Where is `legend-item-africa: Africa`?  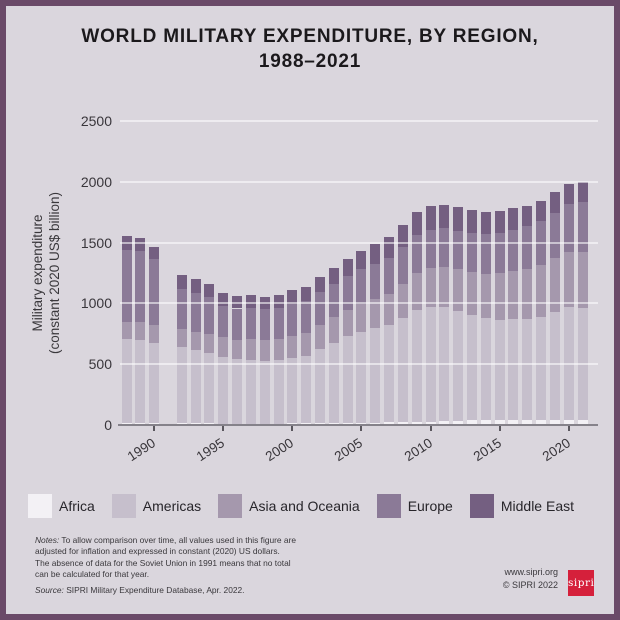
legend-item-africa: Africa is located at coordinates (61, 506).